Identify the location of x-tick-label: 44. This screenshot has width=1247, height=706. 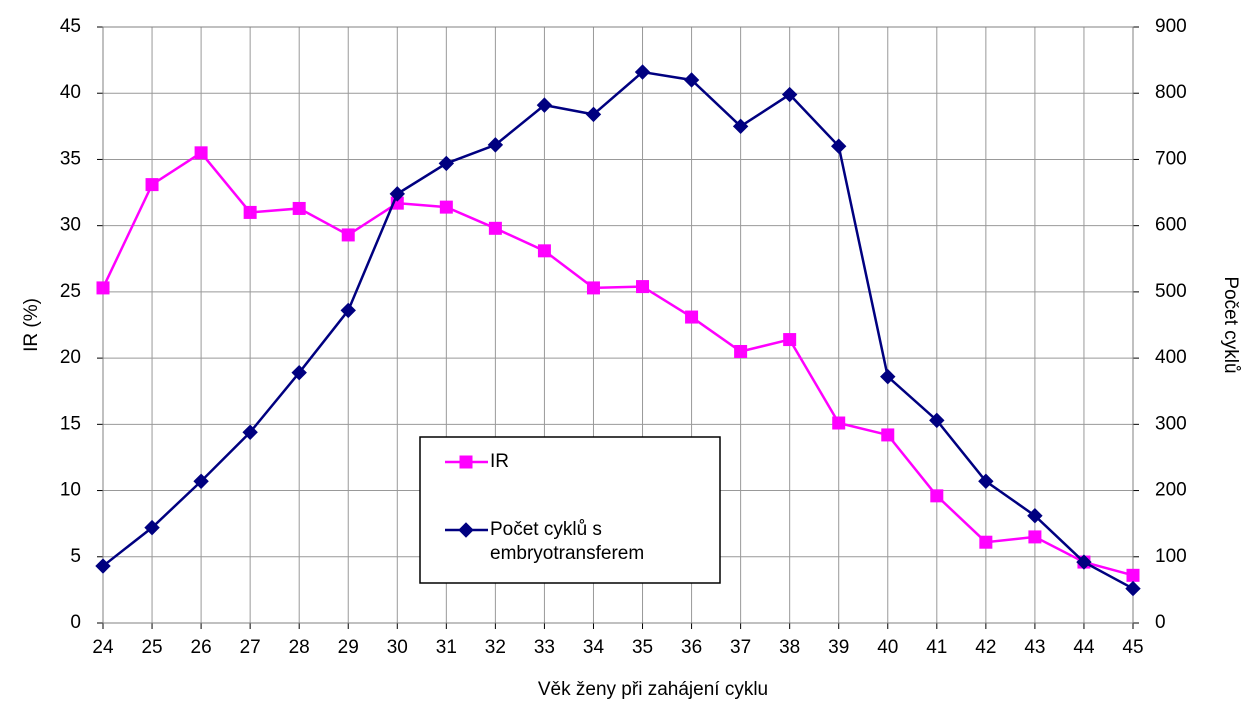
(1084, 647).